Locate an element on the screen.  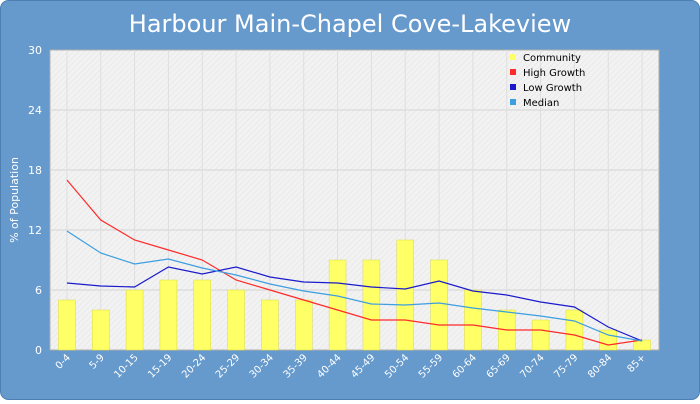
y-tick-label: 24 is located at coordinates (35, 110).